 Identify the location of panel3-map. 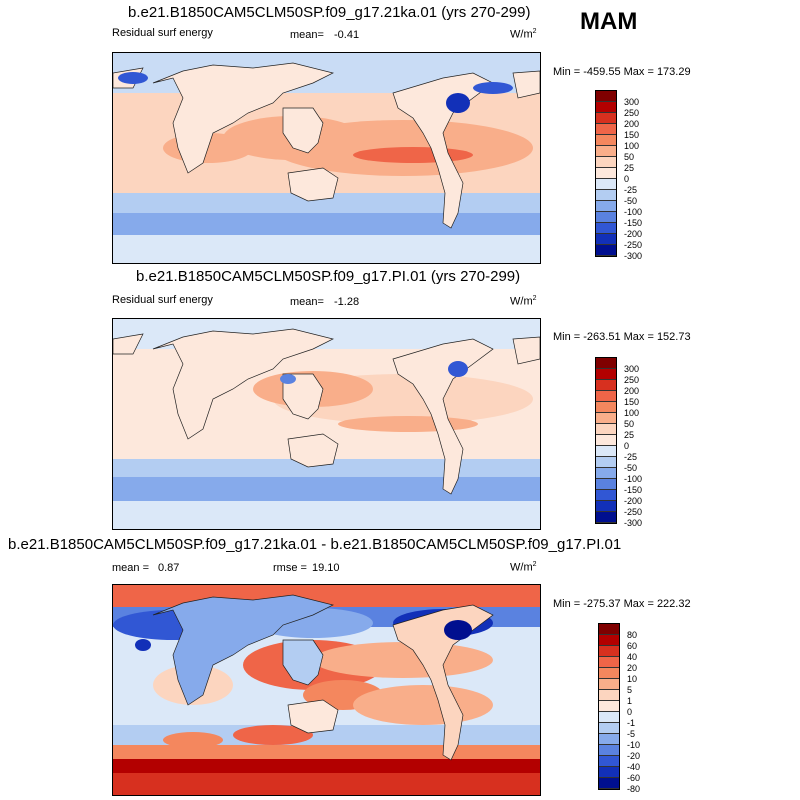
(326, 690).